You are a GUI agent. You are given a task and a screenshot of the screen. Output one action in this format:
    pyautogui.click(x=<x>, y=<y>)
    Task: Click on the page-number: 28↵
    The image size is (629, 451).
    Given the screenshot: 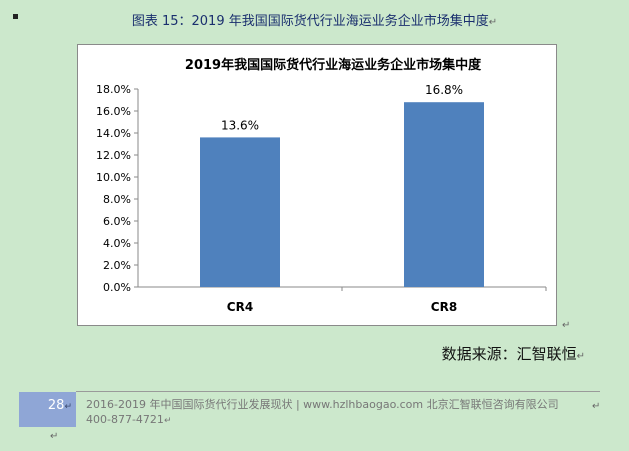 What is the action you would take?
    pyautogui.click(x=45, y=405)
    